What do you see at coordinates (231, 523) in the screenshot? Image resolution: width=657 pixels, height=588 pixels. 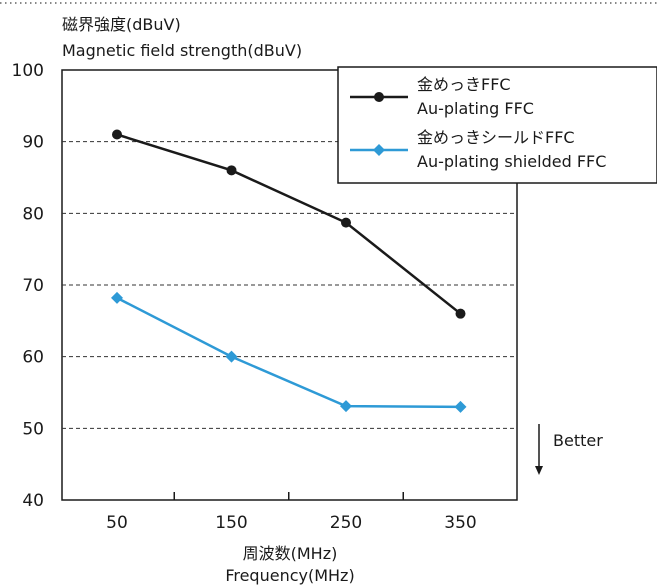 I see `x-tick-label: 150` at bounding box center [231, 523].